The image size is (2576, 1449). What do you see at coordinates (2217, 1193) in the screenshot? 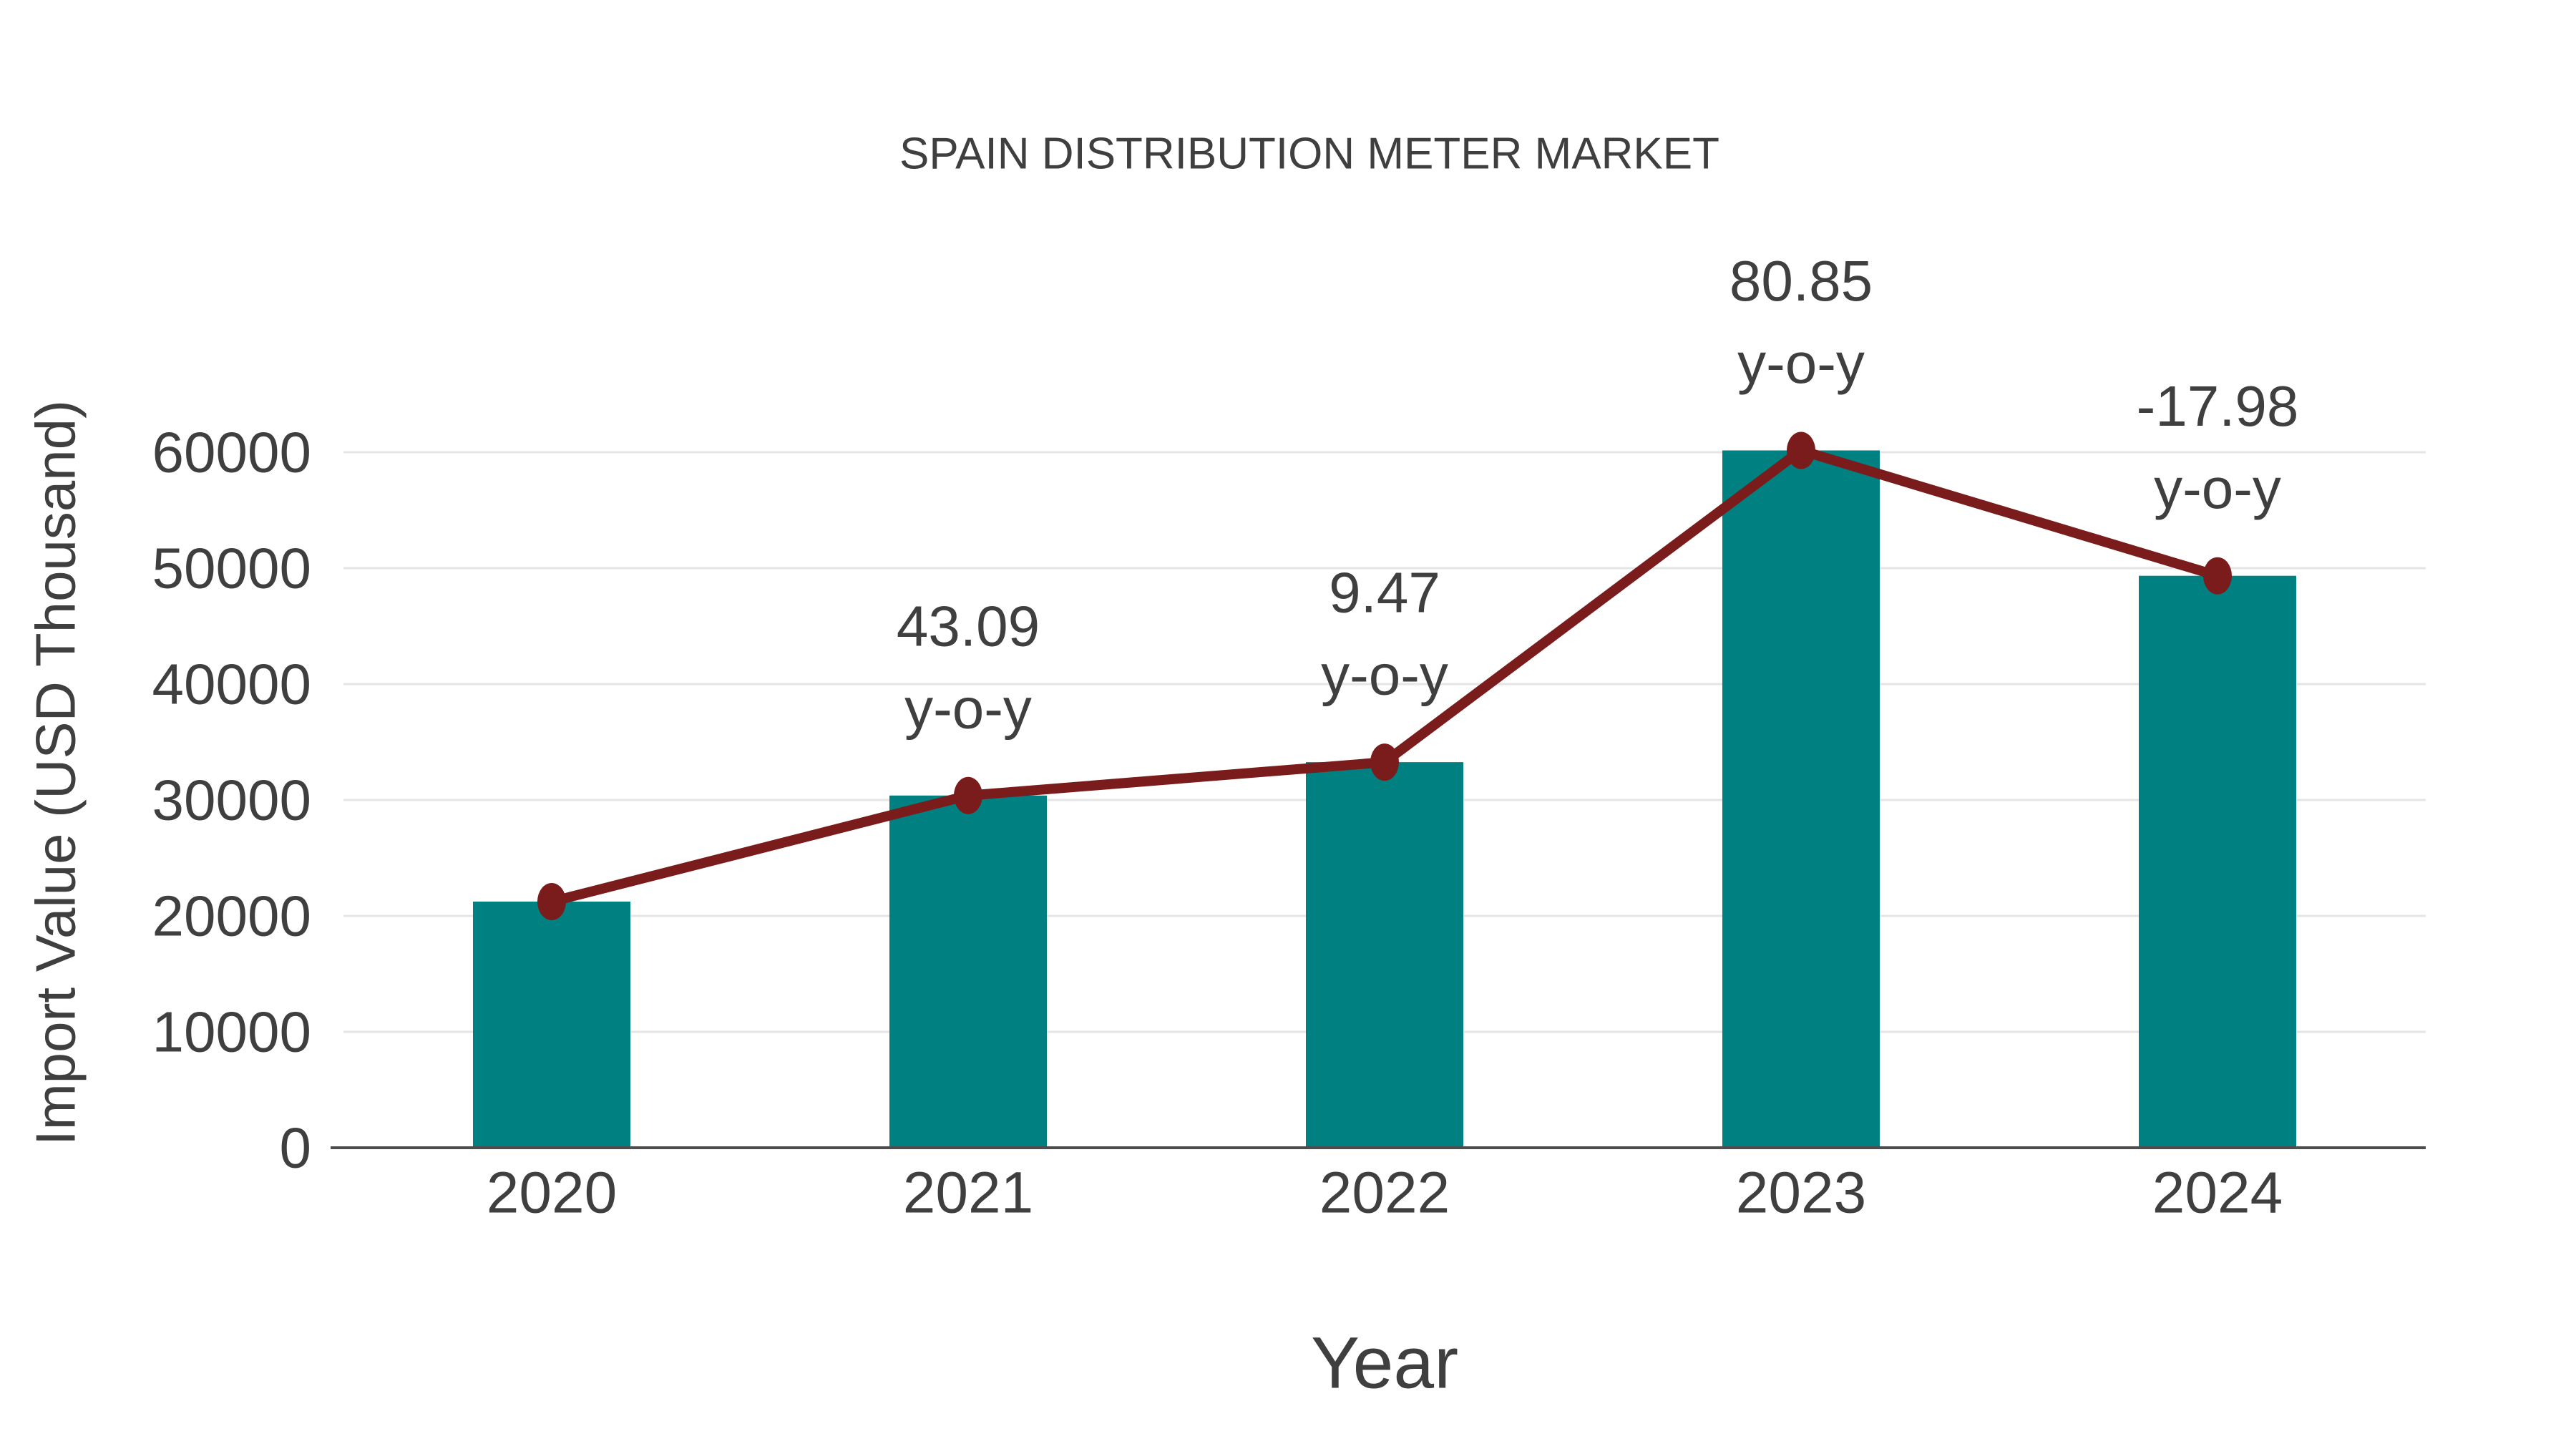
I see `x-tick-label: 2024` at bounding box center [2217, 1193].